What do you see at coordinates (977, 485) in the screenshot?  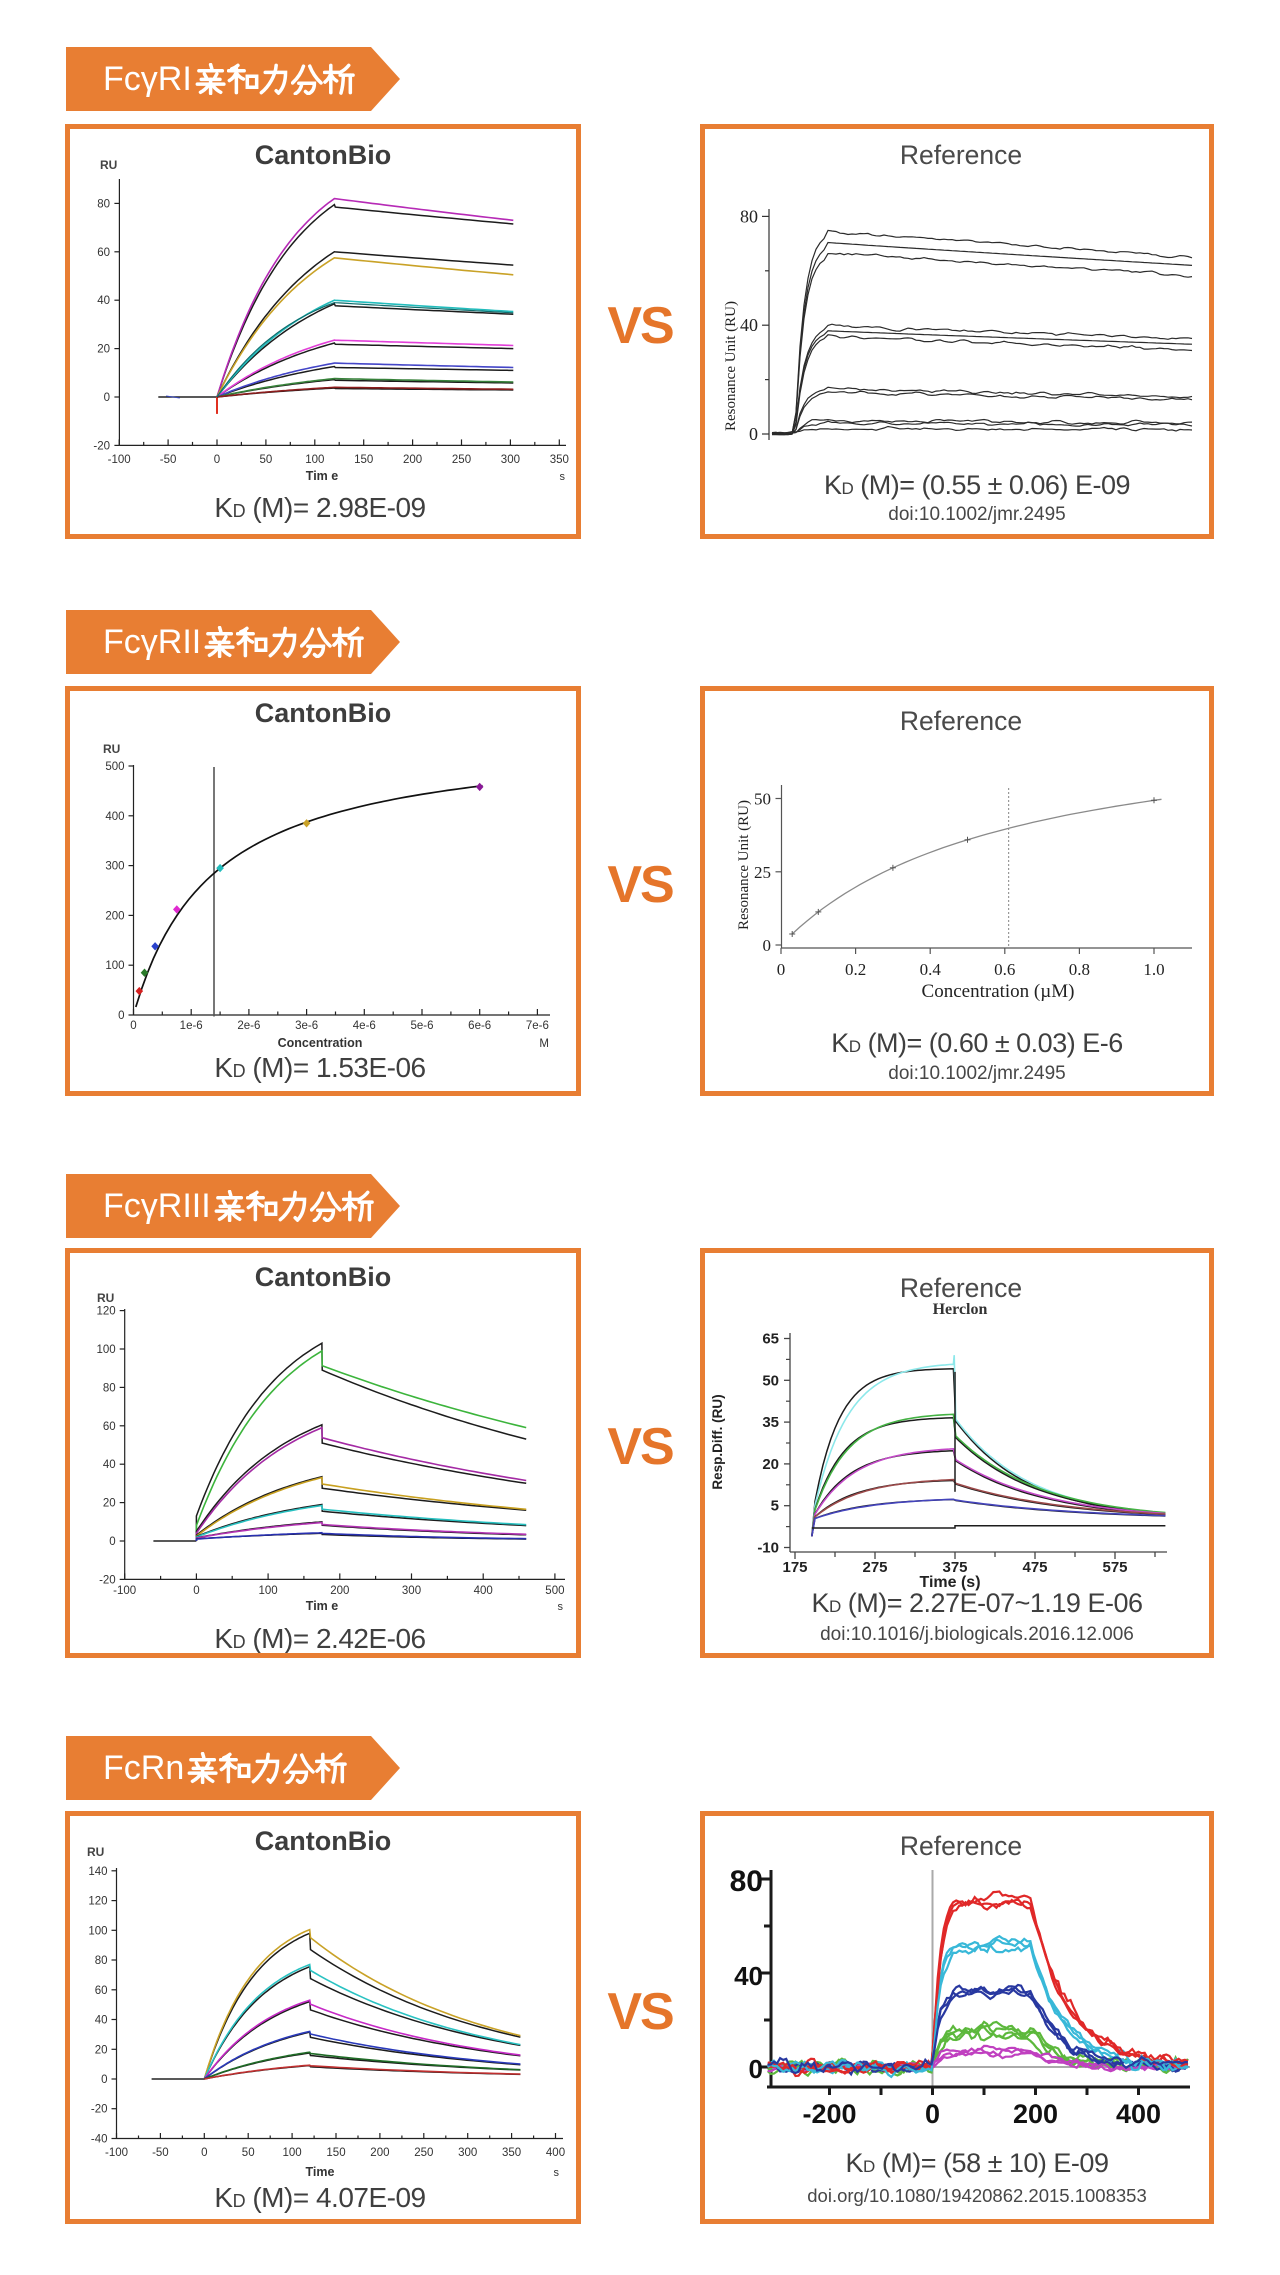 I see `svg-text: KD (M)= (0.55 ± 0.06) E-09` at bounding box center [977, 485].